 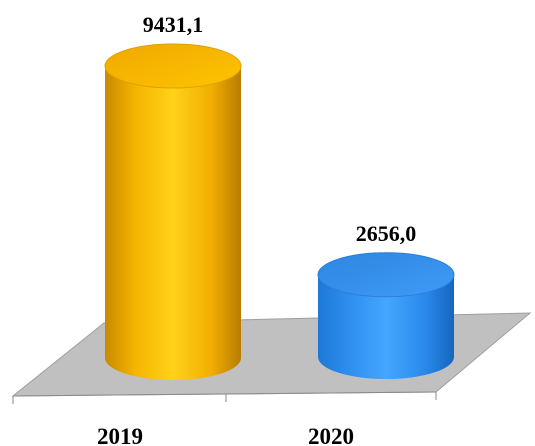 I want to click on x-tick-label-2020: 2020, so click(x=331, y=435).